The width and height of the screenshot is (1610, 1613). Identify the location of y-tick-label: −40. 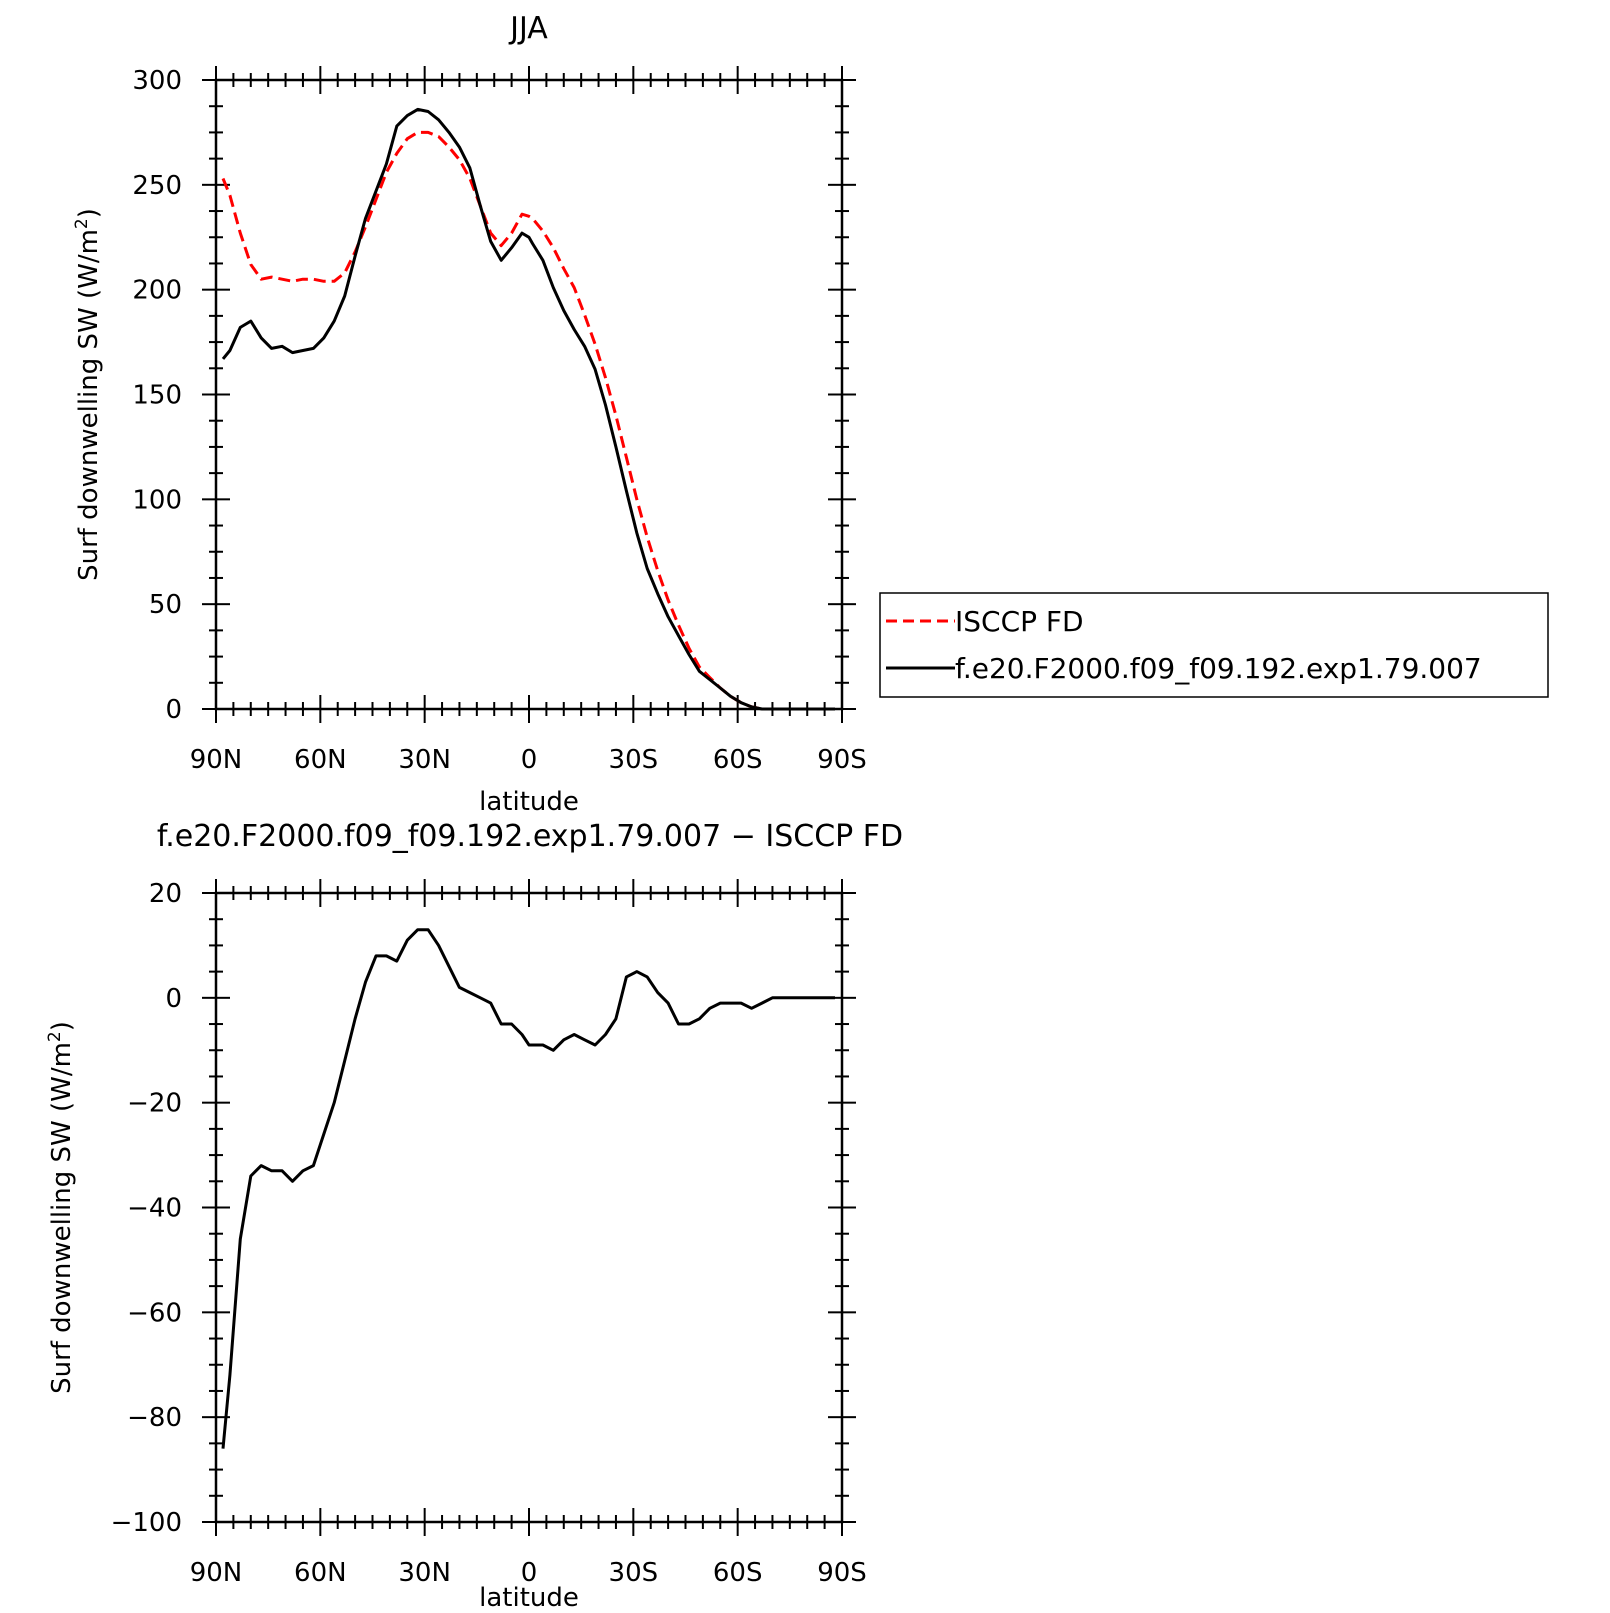
(154, 1209).